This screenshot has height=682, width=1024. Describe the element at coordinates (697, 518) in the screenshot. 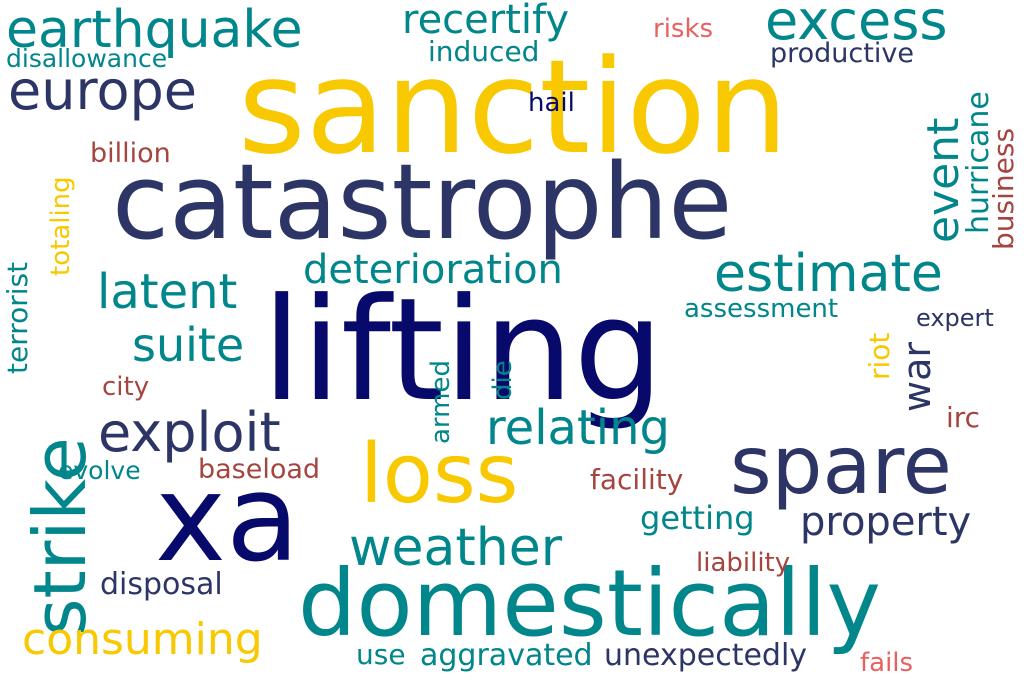

I see `word-getting: getting` at that location.